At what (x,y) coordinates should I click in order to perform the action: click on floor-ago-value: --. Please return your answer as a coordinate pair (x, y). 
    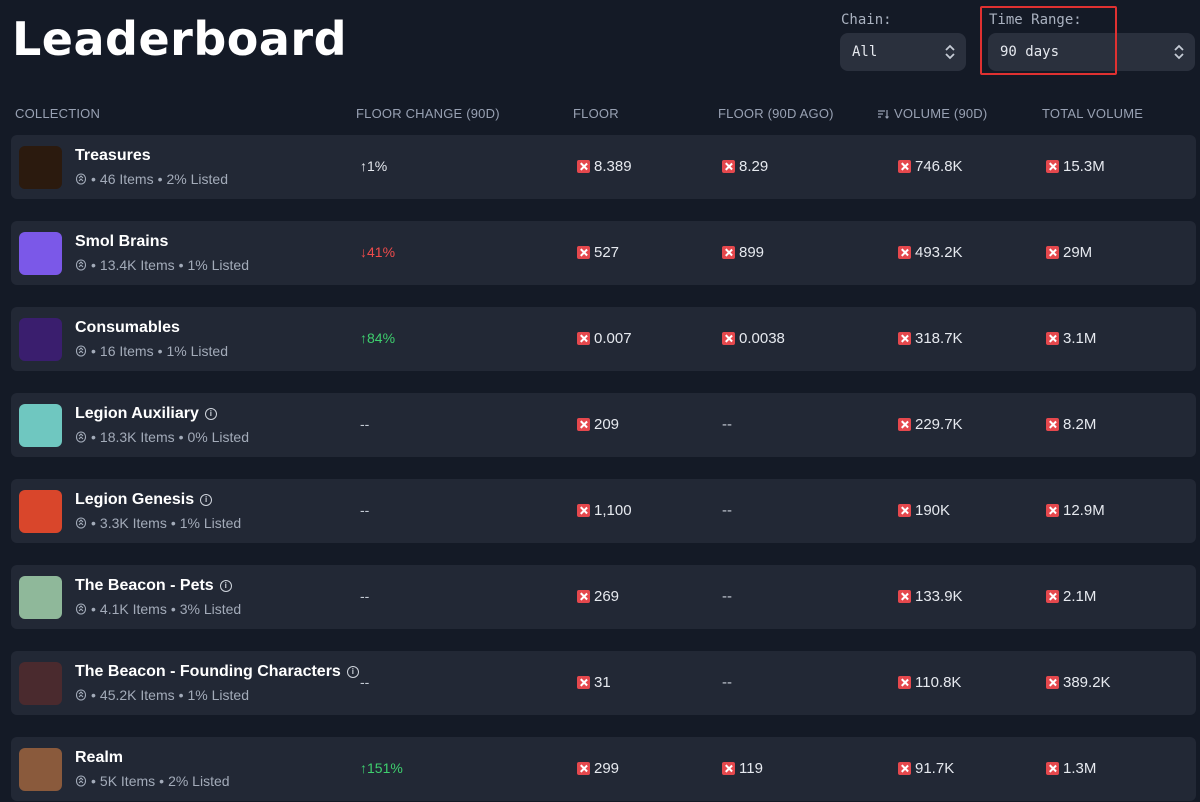
    Looking at the image, I should click on (727, 682).